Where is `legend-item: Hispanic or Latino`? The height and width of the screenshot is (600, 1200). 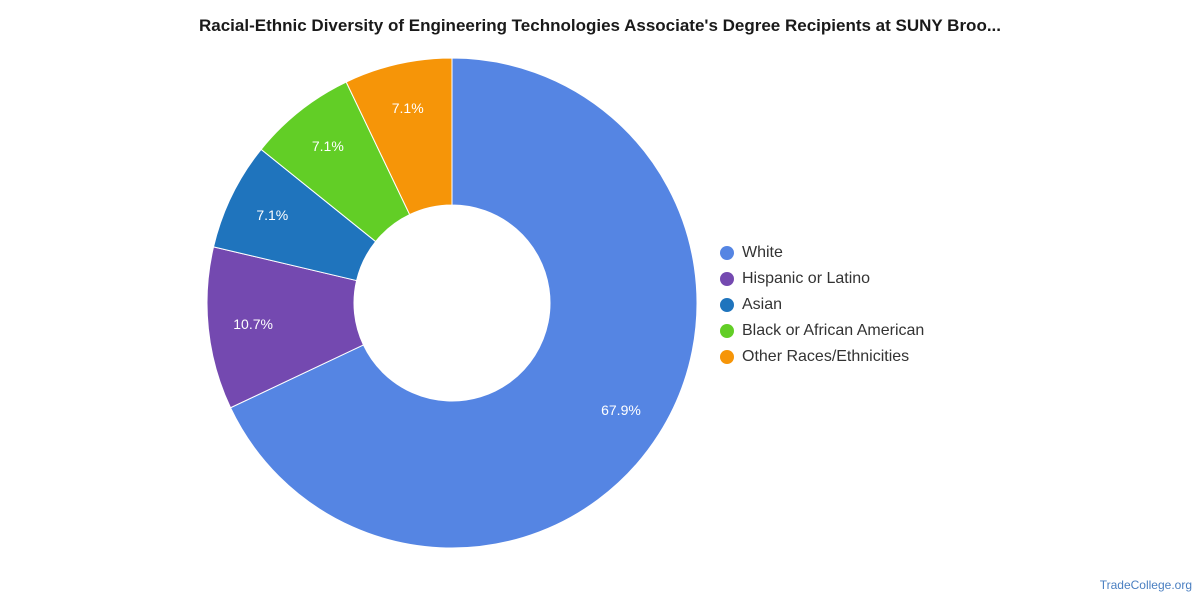 legend-item: Hispanic or Latino is located at coordinates (822, 279).